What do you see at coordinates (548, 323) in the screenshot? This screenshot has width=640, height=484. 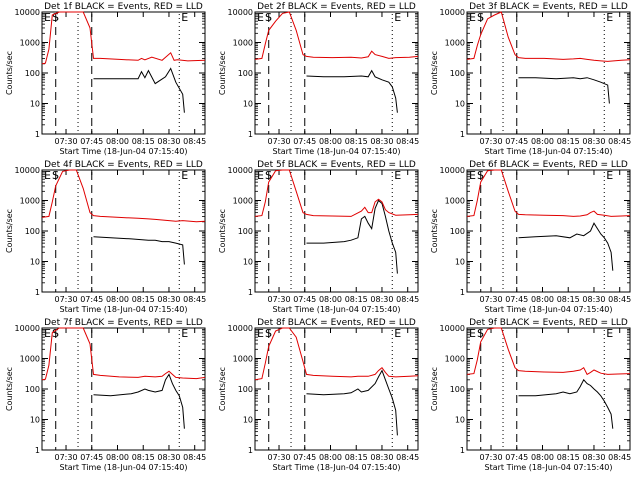 I see `plot-title: Det 9f BLACK = Events, RED = LLD` at bounding box center [548, 323].